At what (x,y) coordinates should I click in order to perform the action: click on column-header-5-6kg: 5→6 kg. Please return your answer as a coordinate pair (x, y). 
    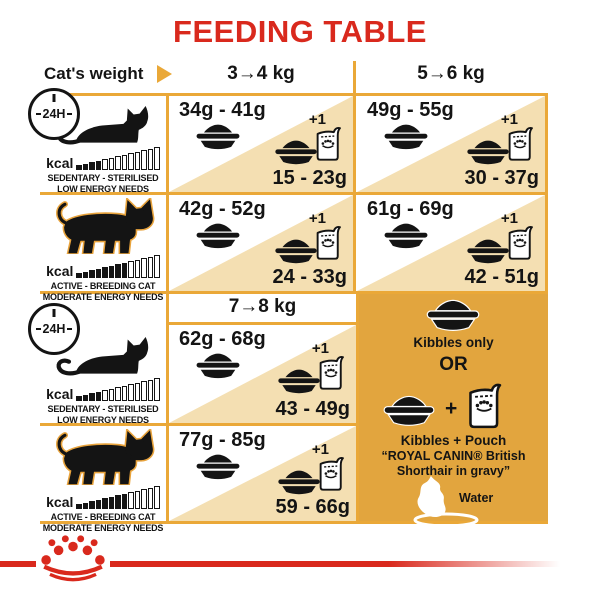
    Looking at the image, I should click on (451, 73).